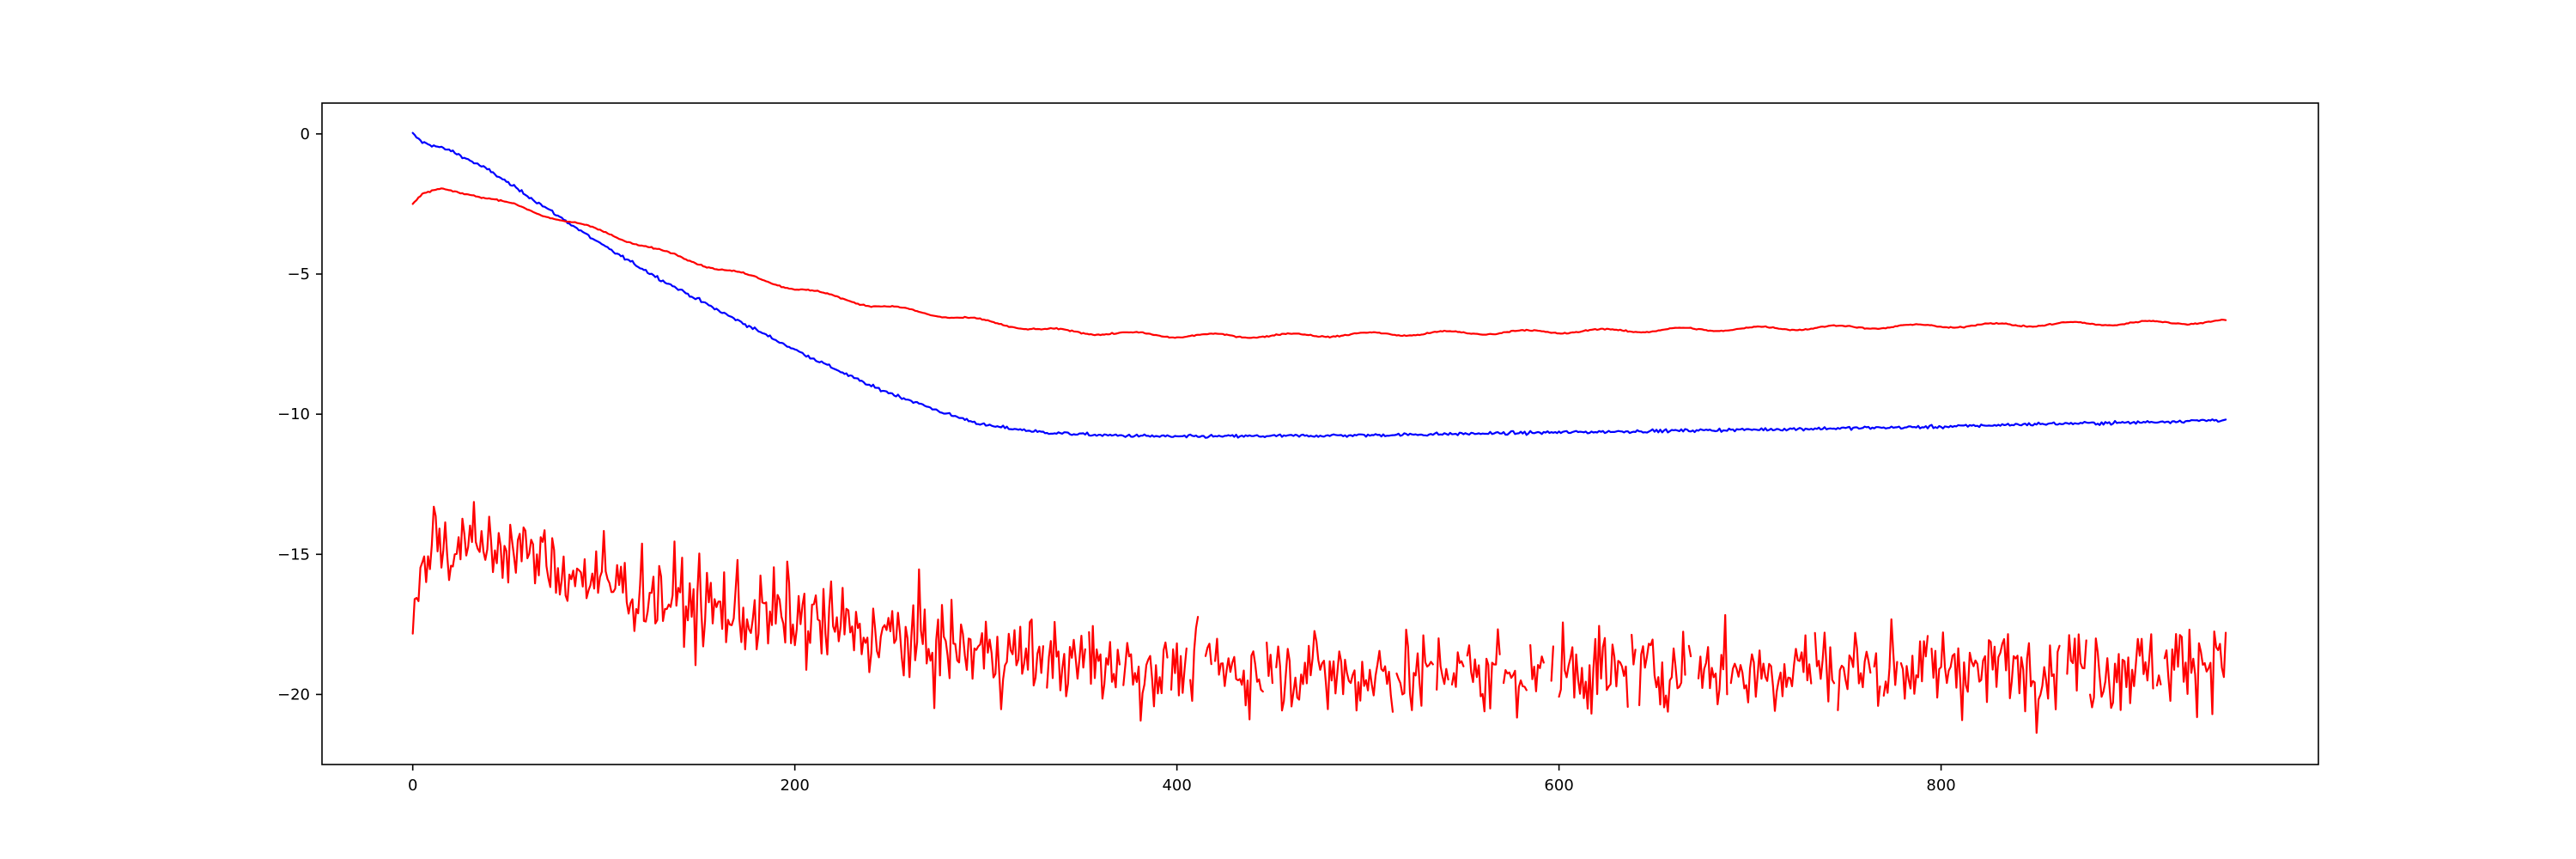  What do you see at coordinates (1558, 786) in the screenshot?
I see `x-tick-label: 600` at bounding box center [1558, 786].